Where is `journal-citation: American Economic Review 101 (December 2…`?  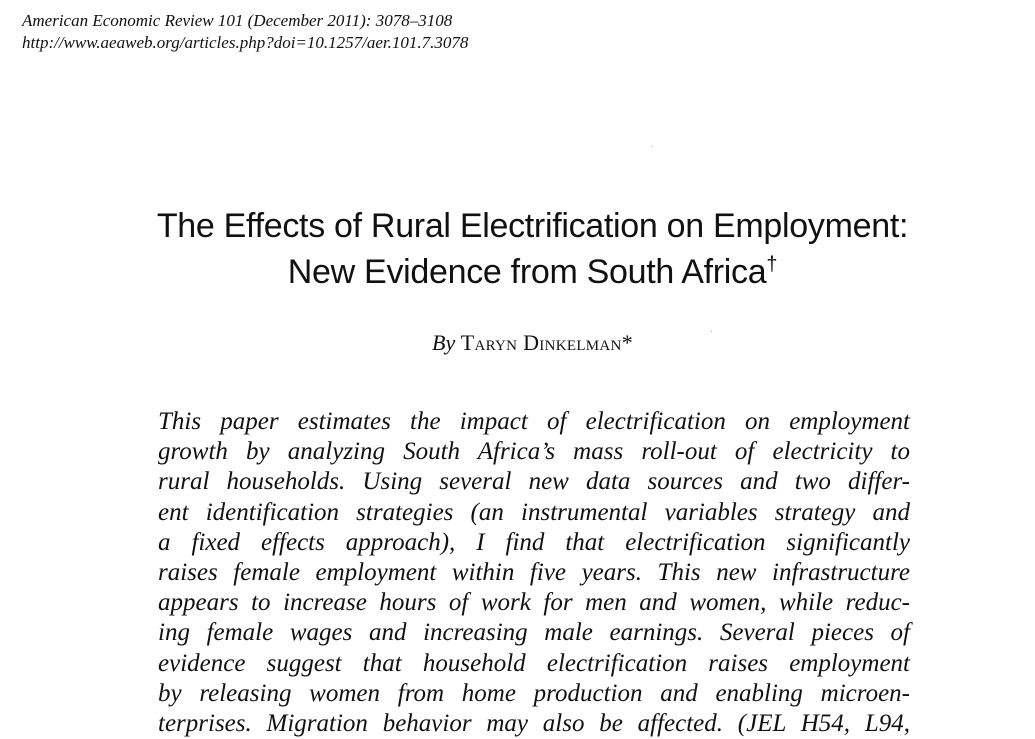 journal-citation: American Economic Review 101 (December 2… is located at coordinates (237, 20).